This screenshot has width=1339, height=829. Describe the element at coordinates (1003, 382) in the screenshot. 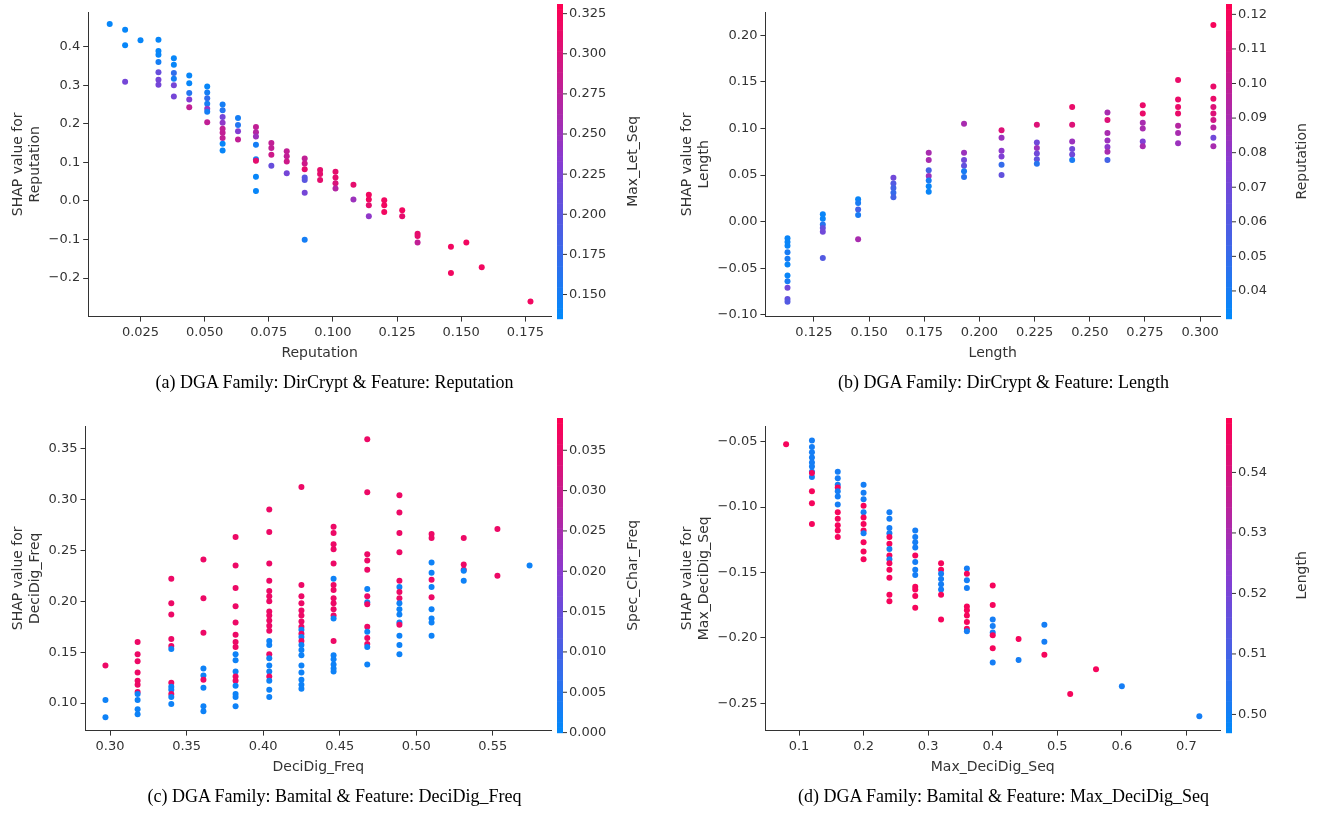

I see `text: (b) DGA Family: DirCrypt & Feature: Length` at that location.